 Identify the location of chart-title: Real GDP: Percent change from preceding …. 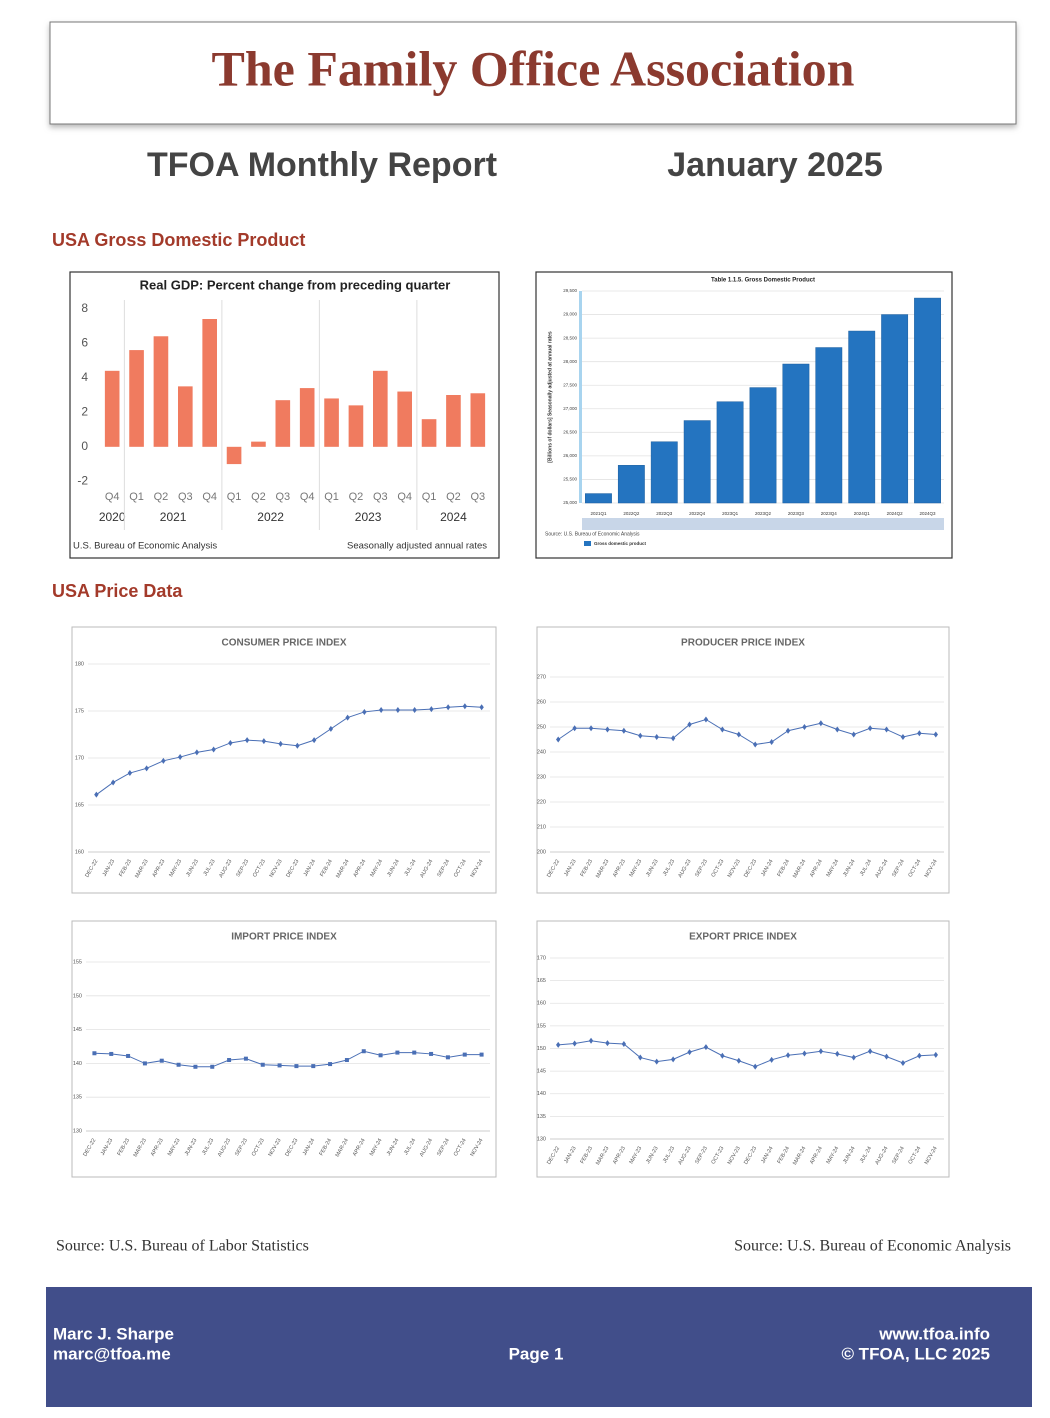
(295, 284).